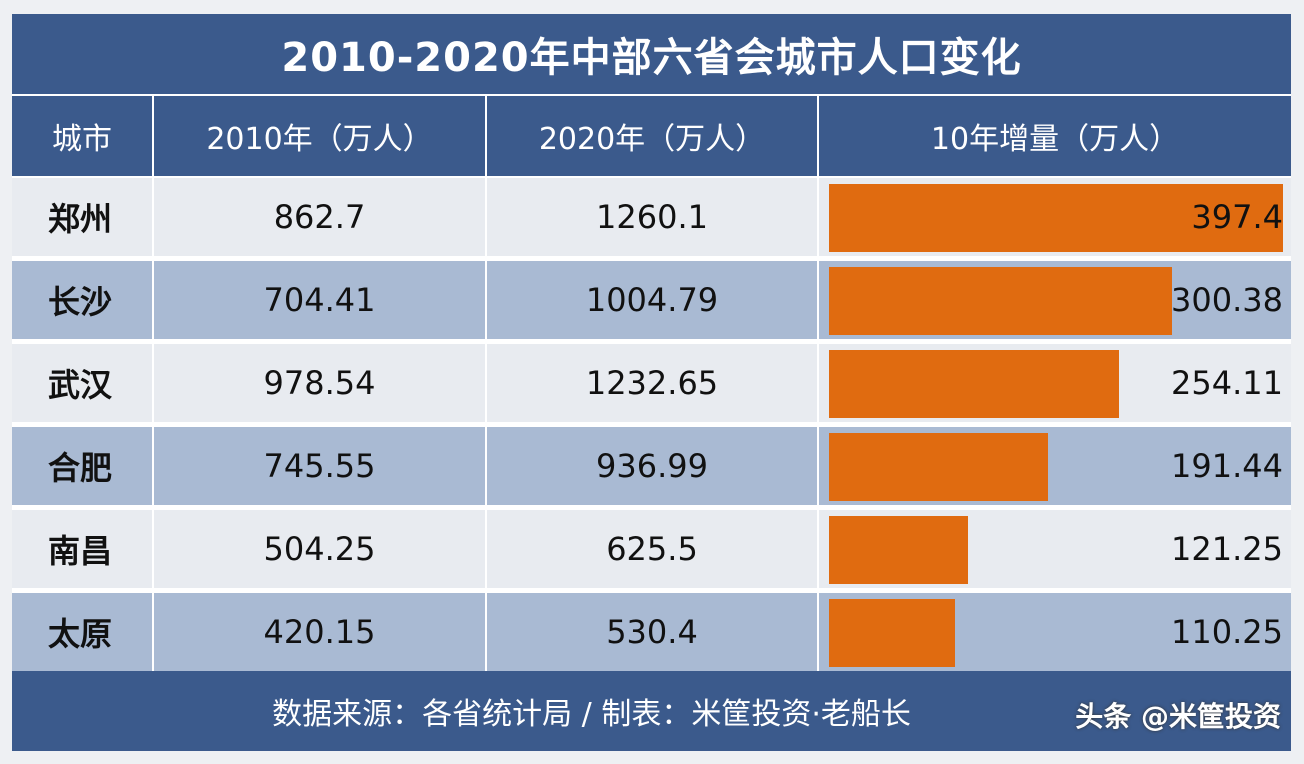 This screenshot has width=1304, height=764. Describe the element at coordinates (651, 54) in the screenshot. I see `chart-title: 2010-2020年中部六省会城市人口变化` at that location.